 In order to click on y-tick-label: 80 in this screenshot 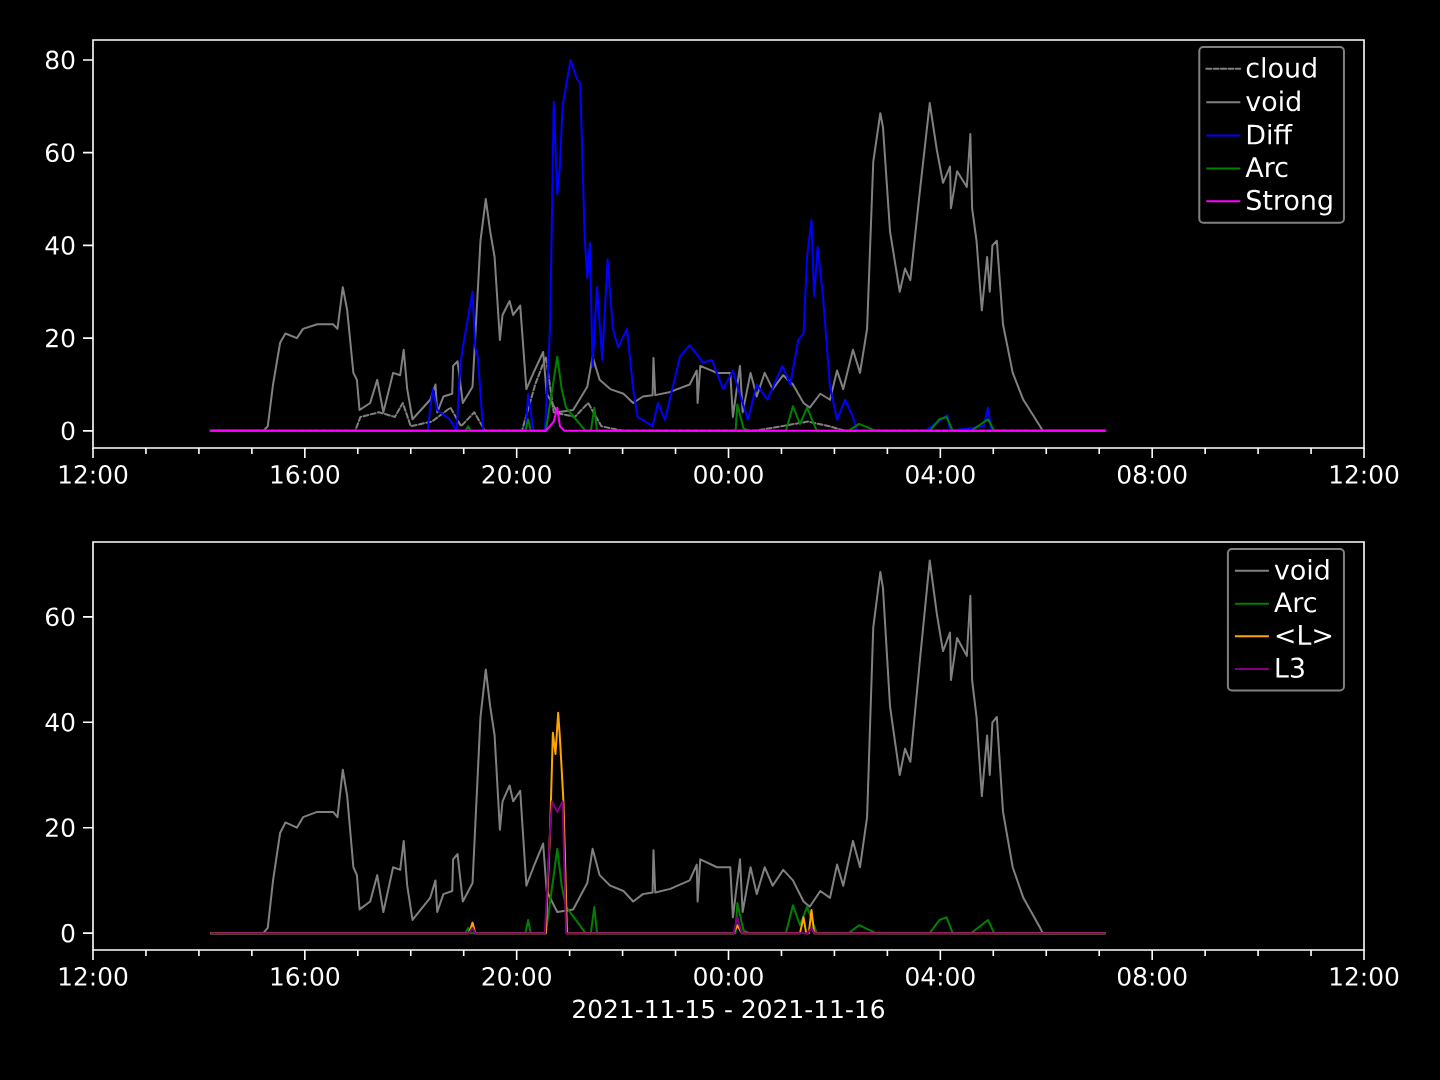, I will do `click(60, 60)`.